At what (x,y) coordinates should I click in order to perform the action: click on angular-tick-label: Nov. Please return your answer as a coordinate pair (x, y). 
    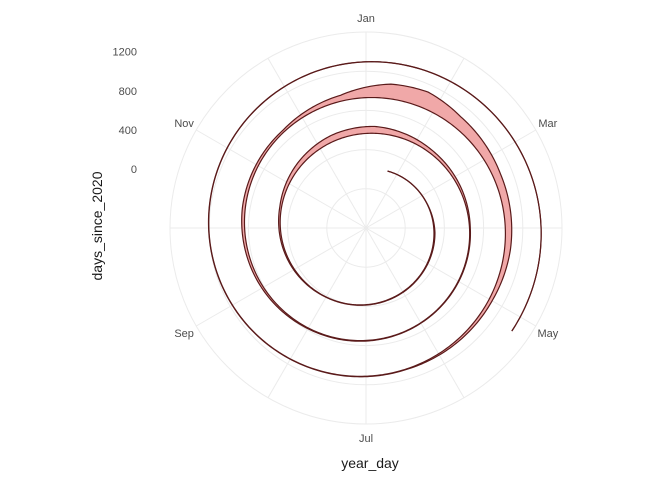
    Looking at the image, I should click on (184, 124).